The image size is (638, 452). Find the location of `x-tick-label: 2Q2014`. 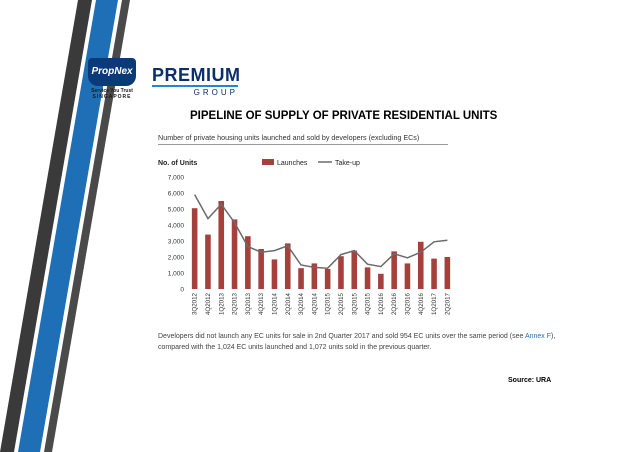

x-tick-label: 2Q2014 is located at coordinates (288, 303).